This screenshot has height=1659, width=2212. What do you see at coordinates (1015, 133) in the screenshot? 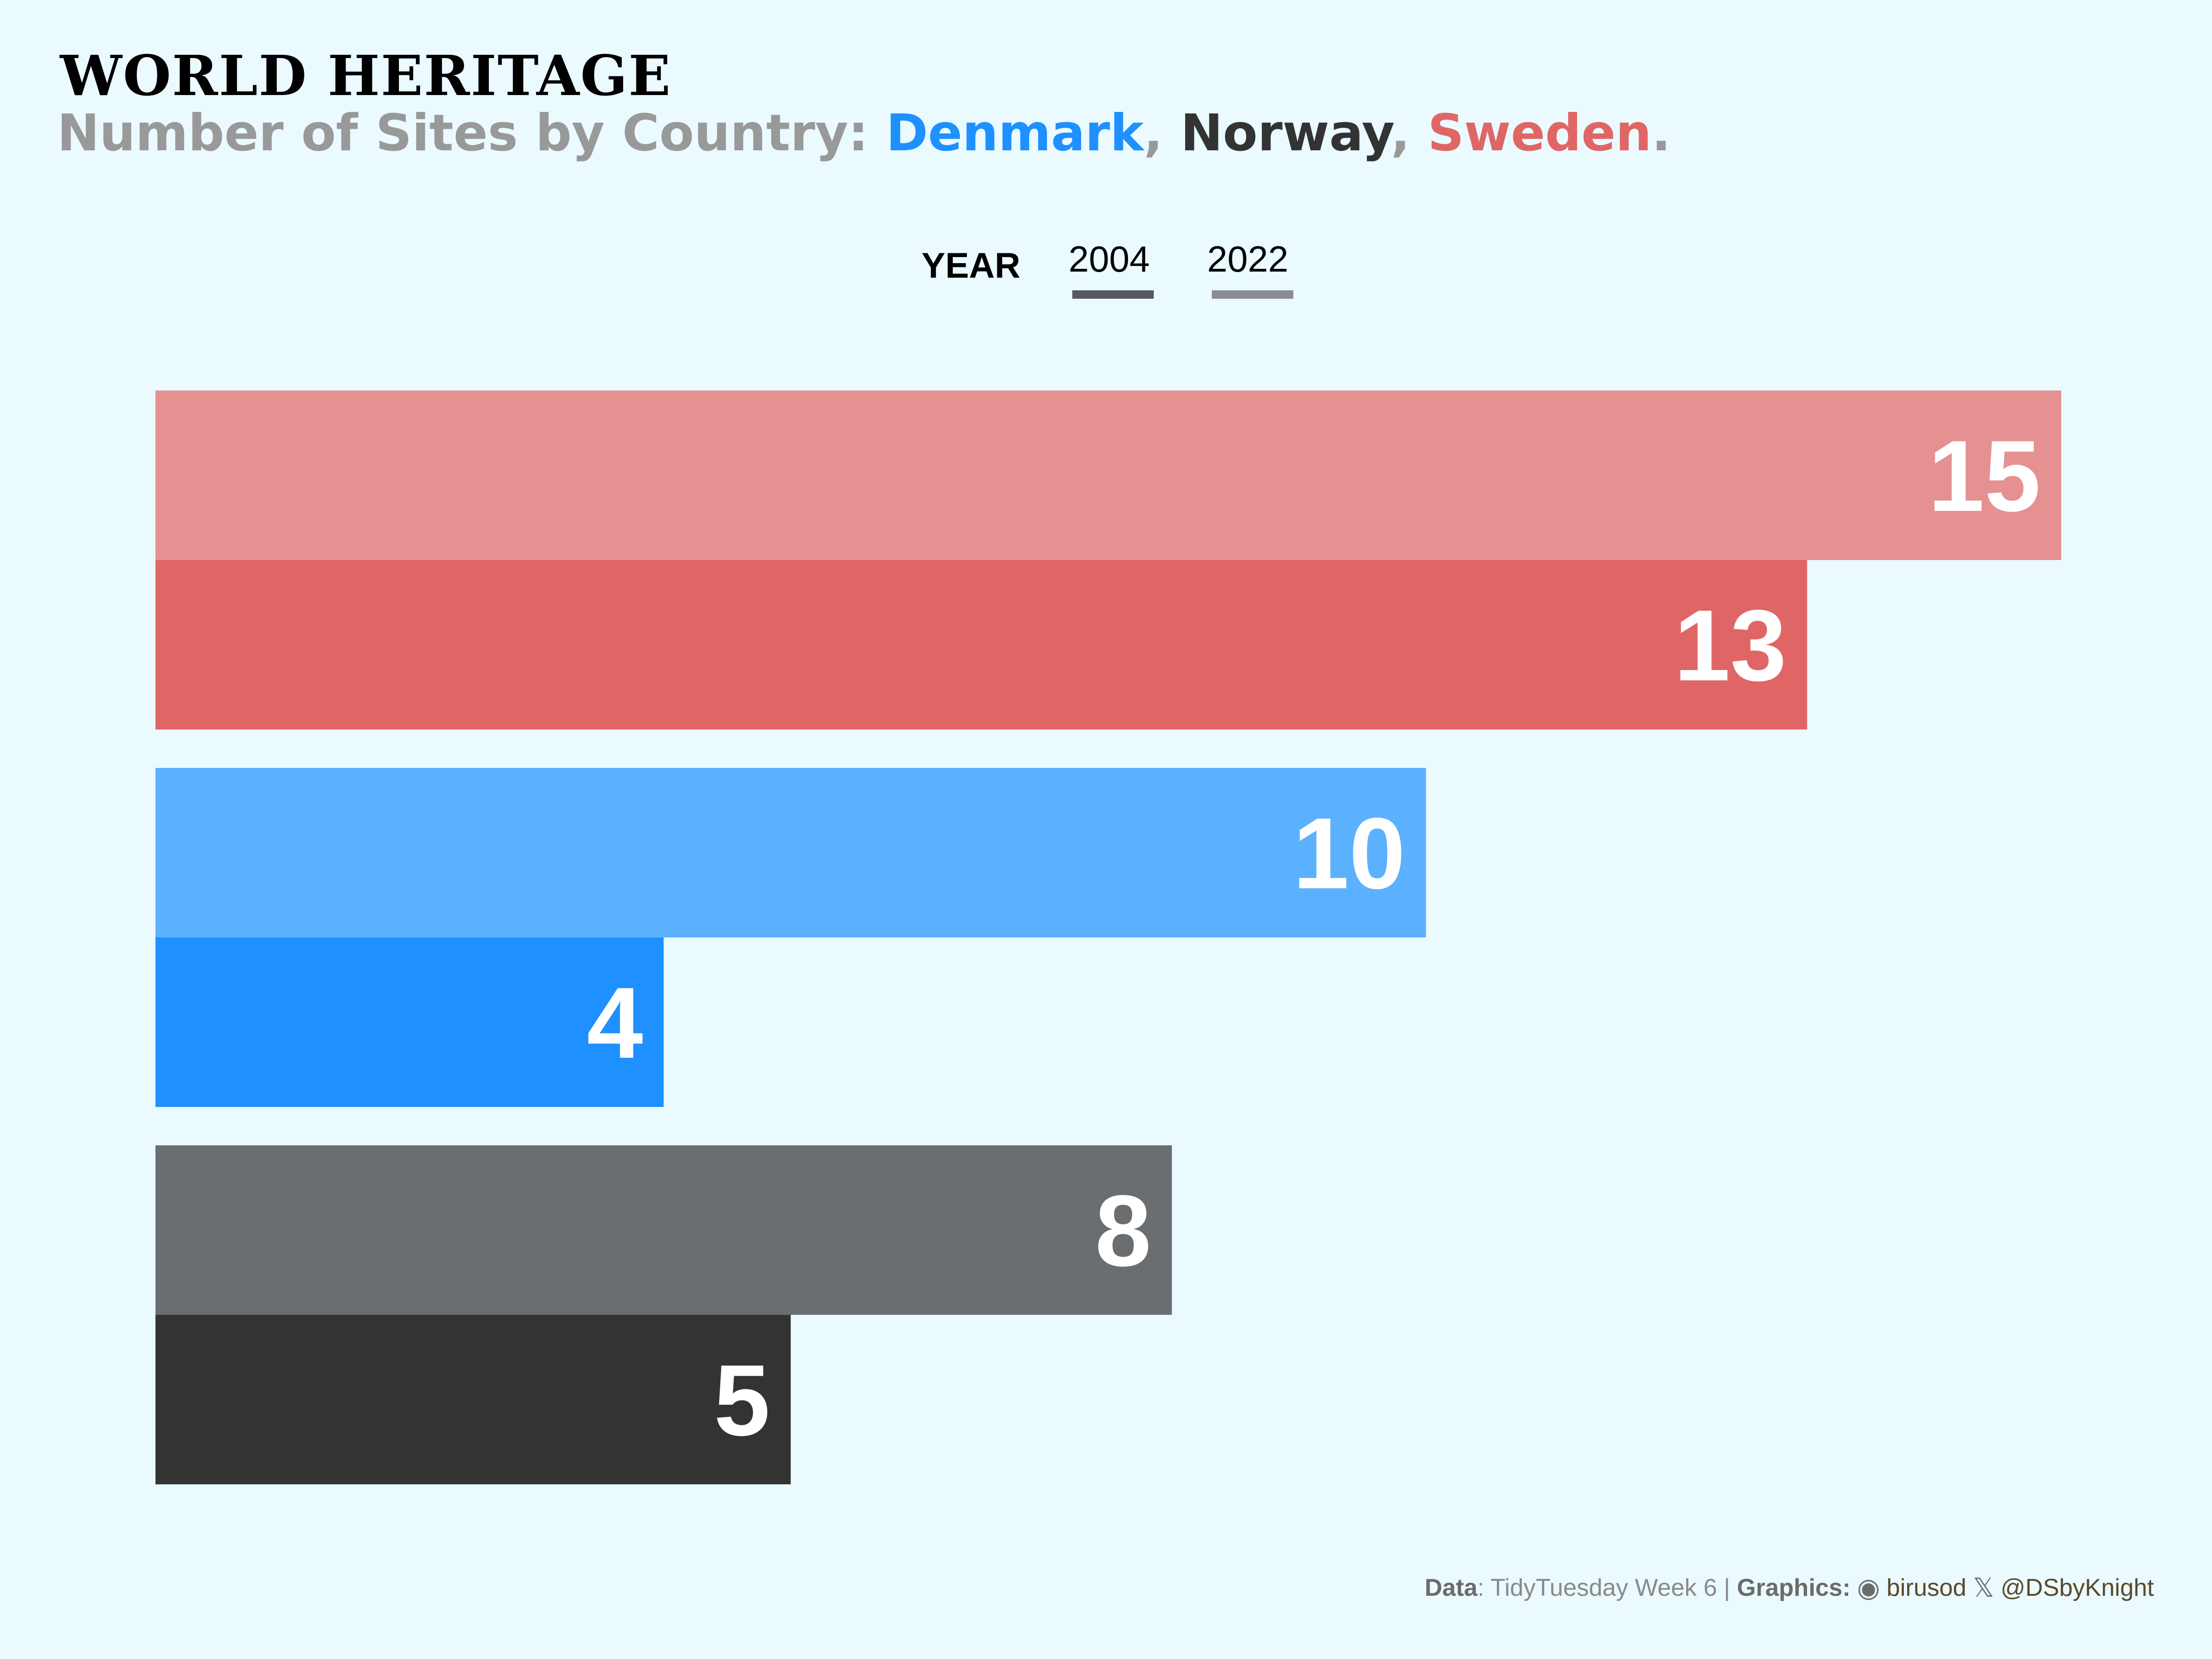
I see `subtitle-country-denmark: Denmark` at bounding box center [1015, 133].